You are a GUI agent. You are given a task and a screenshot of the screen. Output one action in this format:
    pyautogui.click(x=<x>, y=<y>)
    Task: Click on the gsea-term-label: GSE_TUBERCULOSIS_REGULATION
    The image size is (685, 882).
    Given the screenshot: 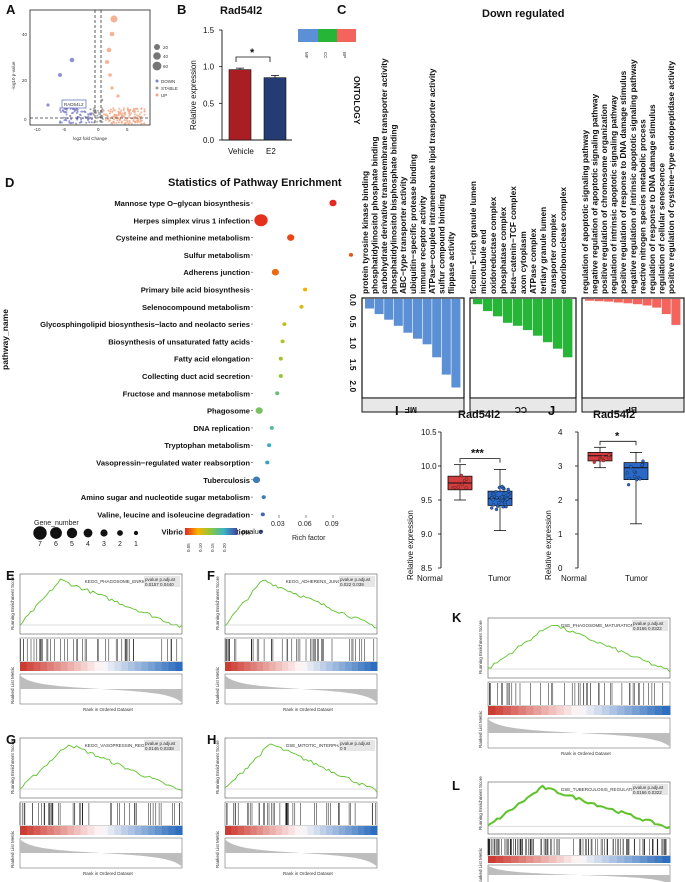 What is the action you would take?
    pyautogui.click(x=600, y=789)
    